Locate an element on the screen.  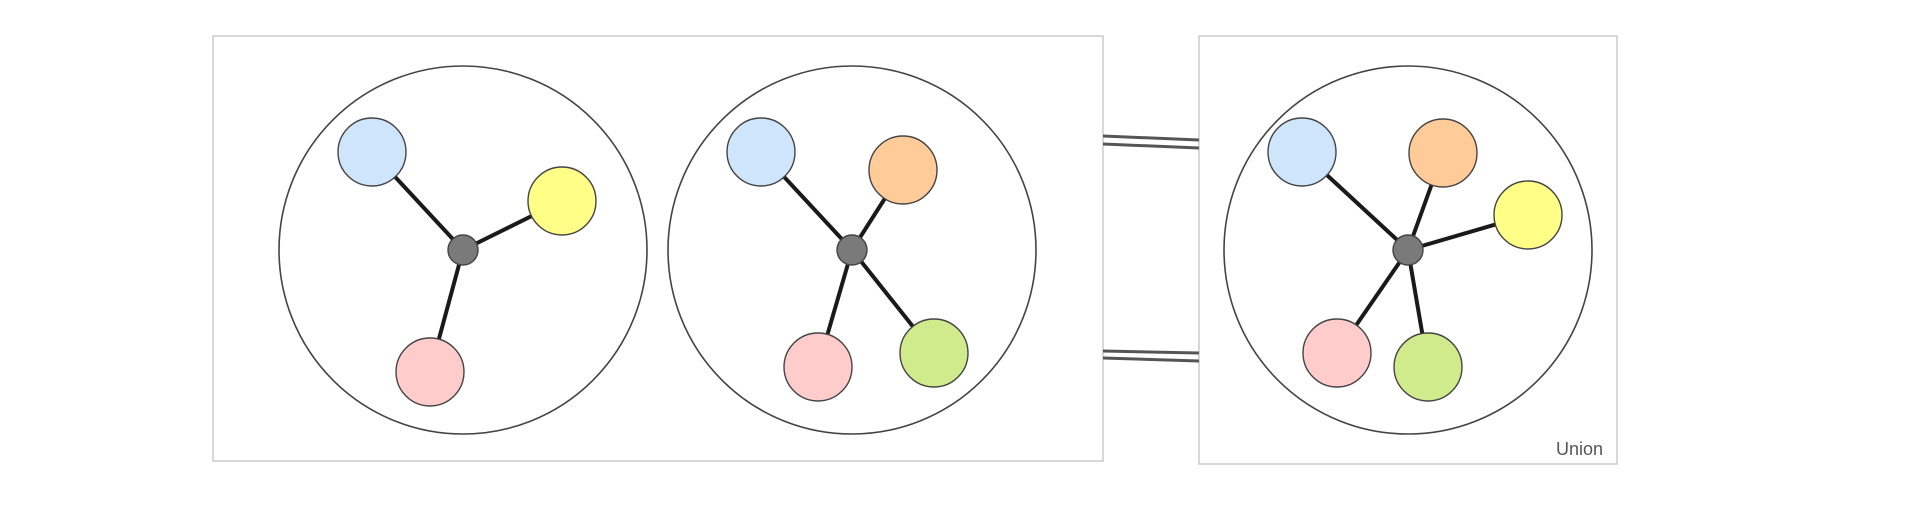
graph-b-boundary is located at coordinates (852, 250).